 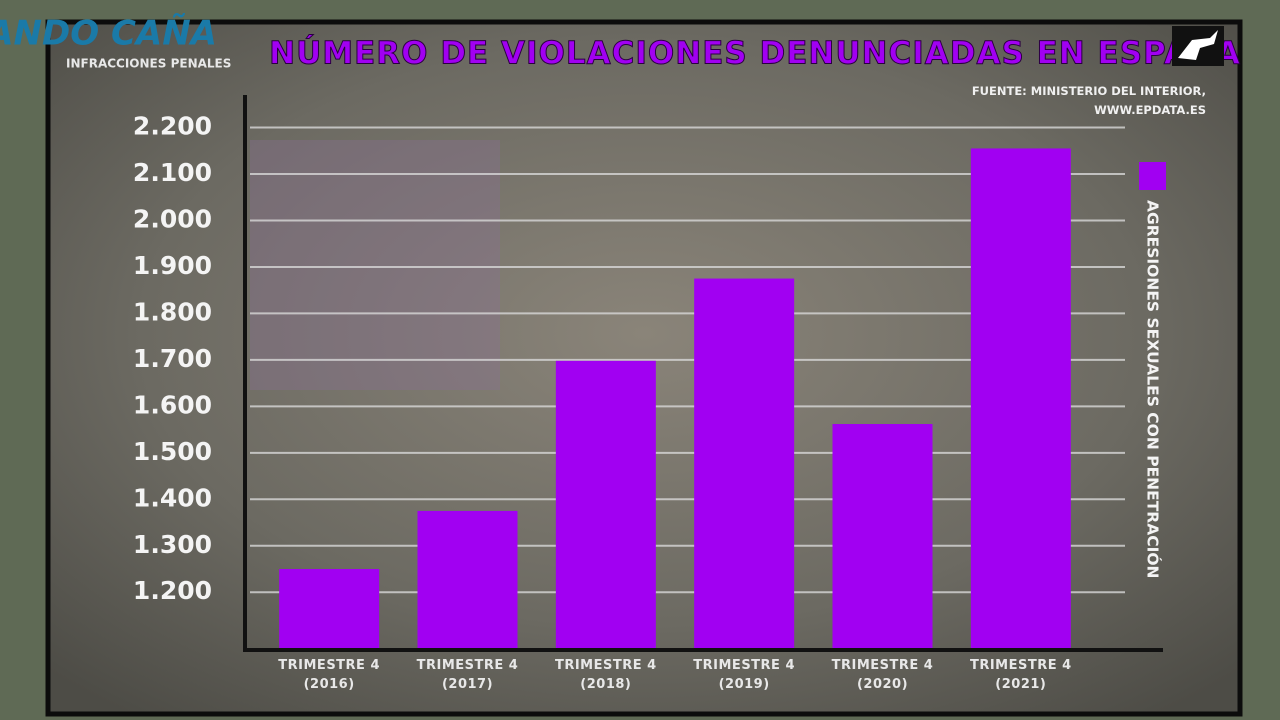 What do you see at coordinates (467, 675) in the screenshot?
I see `x-tick-label: TRIMESTRE 4 (2017)` at bounding box center [467, 675].